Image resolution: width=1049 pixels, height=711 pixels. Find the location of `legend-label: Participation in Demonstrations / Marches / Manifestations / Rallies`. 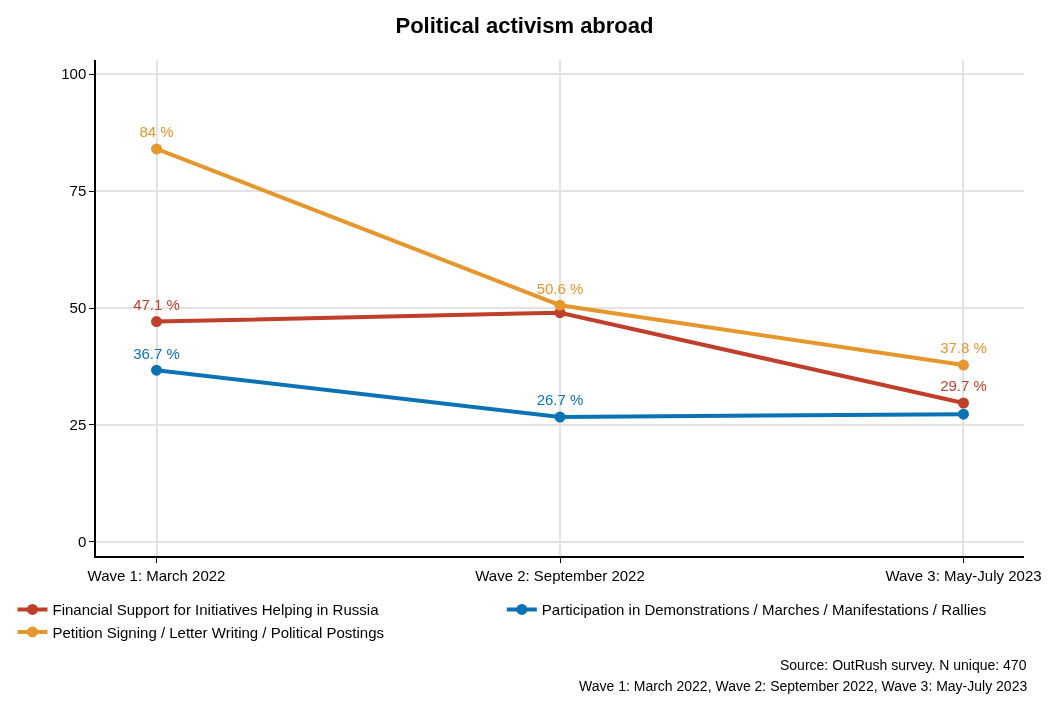

legend-label: Participation in Demonstrations / Marches / Manifestations / Rallies is located at coordinates (764, 610).